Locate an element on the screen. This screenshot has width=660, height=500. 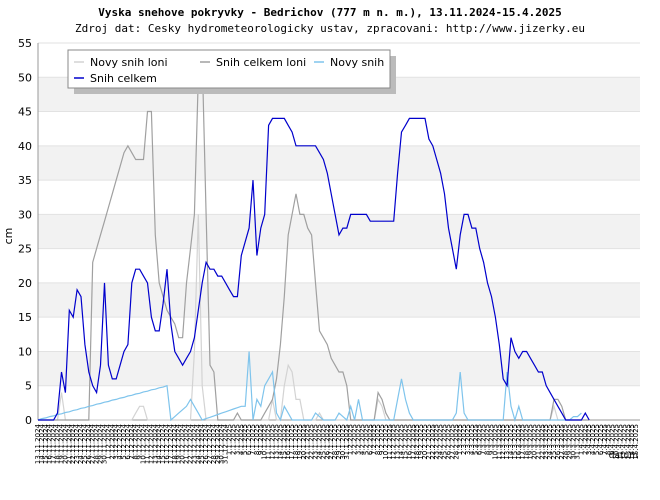
x-tick-label: 8.3.2025 is located at coordinates (488, 439).